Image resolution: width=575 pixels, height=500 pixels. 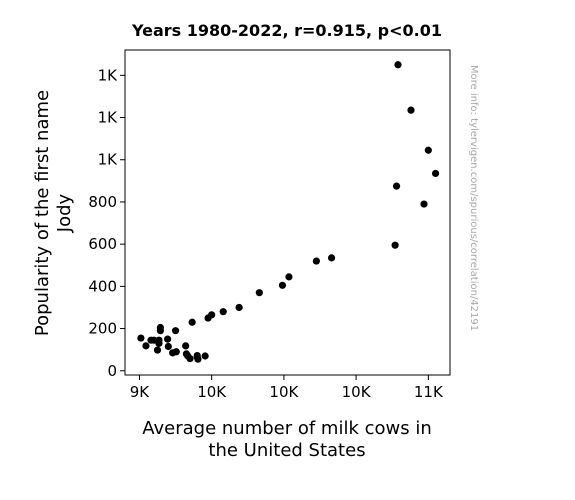 I want to click on y-axis-label-line-2: Jody, so click(x=64, y=213).